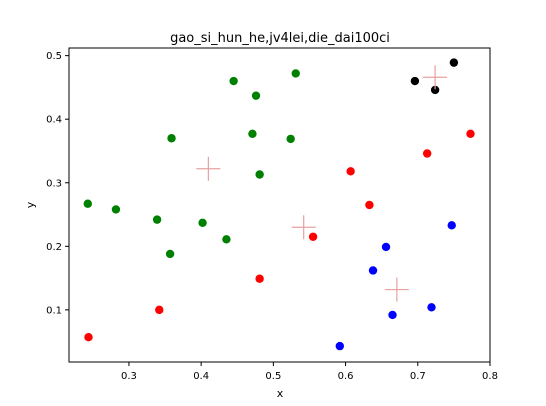  What do you see at coordinates (54, 247) in the screenshot?
I see `y-tick-label: 0.2` at bounding box center [54, 247].